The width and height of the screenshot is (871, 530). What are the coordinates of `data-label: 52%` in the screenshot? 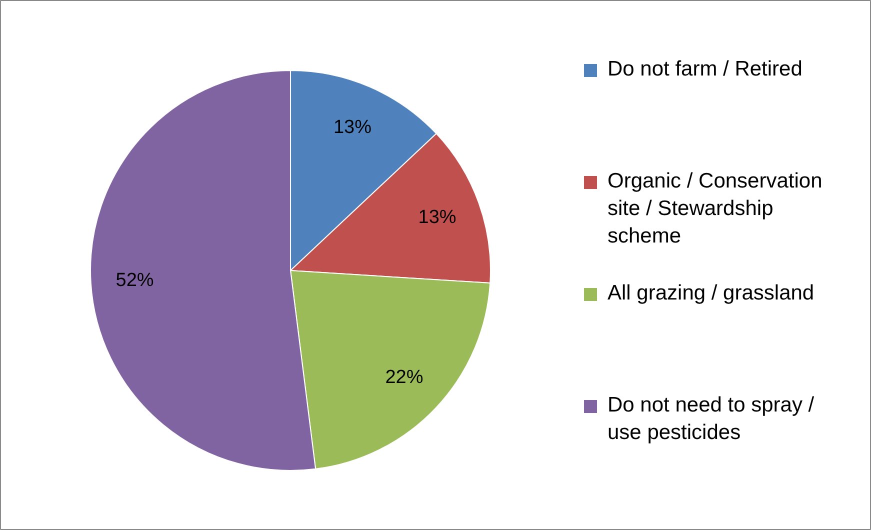 It's located at (135, 280).